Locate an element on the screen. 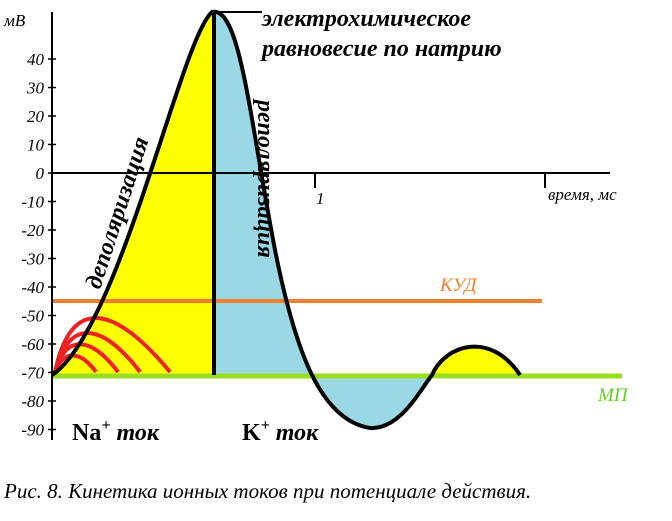 This screenshot has width=672, height=521. y-tick-label: 40 is located at coordinates (36, 59).